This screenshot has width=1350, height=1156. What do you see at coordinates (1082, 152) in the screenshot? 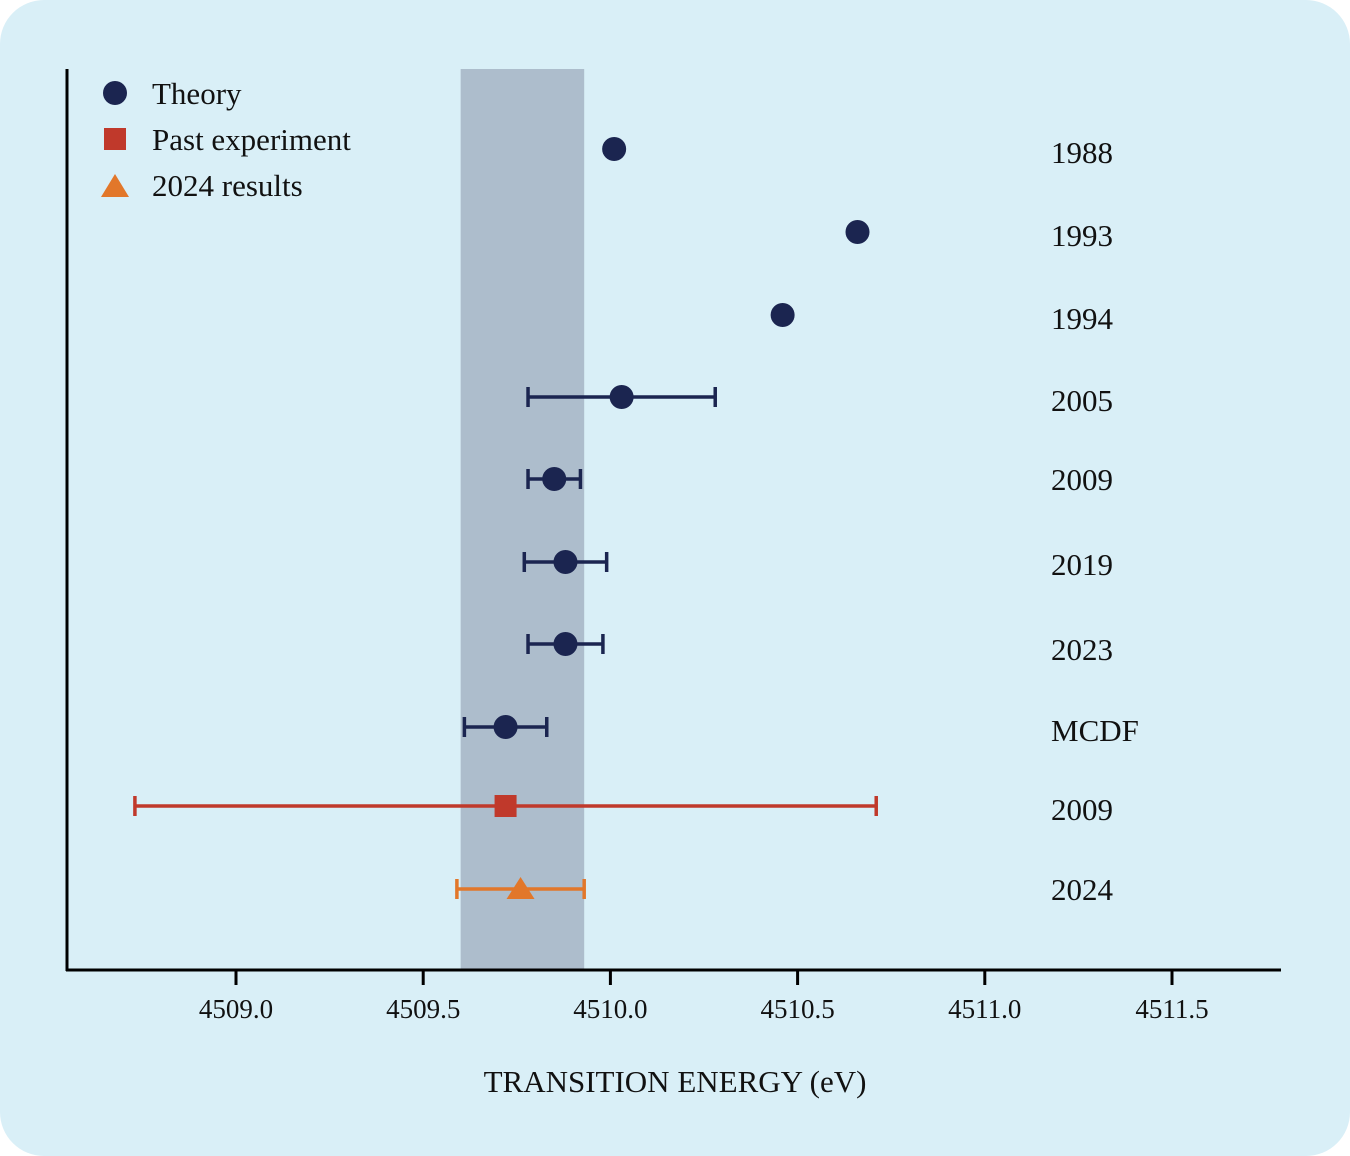
I see `row-label: 1988` at bounding box center [1082, 152].